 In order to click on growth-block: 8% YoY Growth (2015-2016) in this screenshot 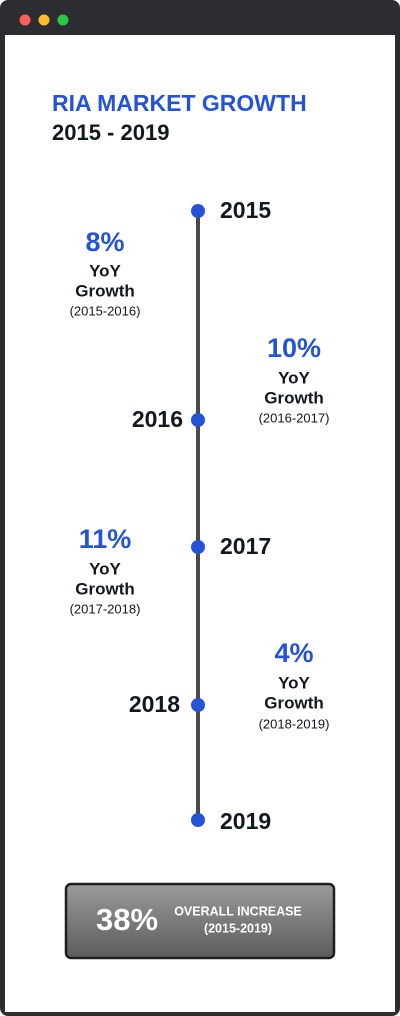, I will do `click(105, 272)`.